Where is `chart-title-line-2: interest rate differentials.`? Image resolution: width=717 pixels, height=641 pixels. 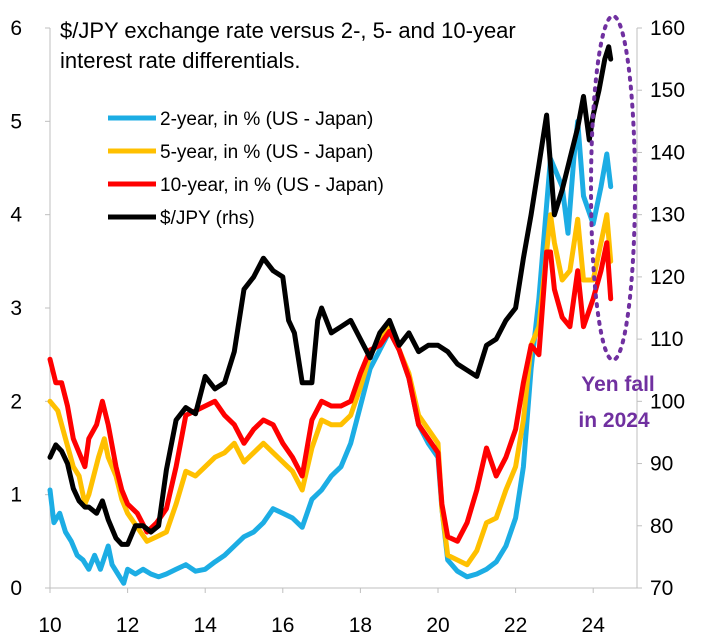 chart-title-line-2: interest rate differentials. is located at coordinates (180, 60).